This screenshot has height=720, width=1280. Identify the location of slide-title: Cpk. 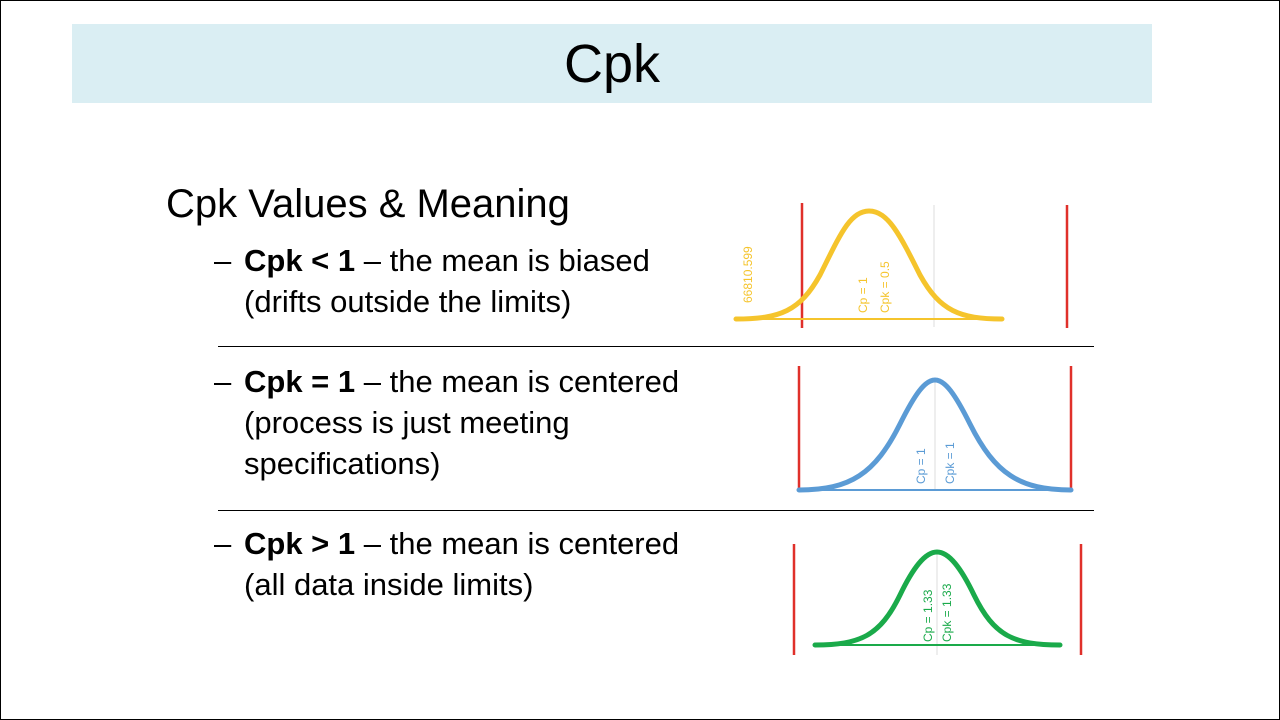
(612, 63).